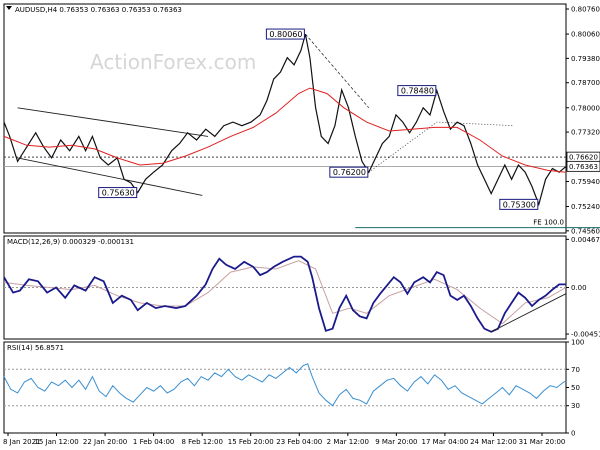  What do you see at coordinates (9, 8) in the screenshot?
I see `price-dropdown-icon` at bounding box center [9, 8].